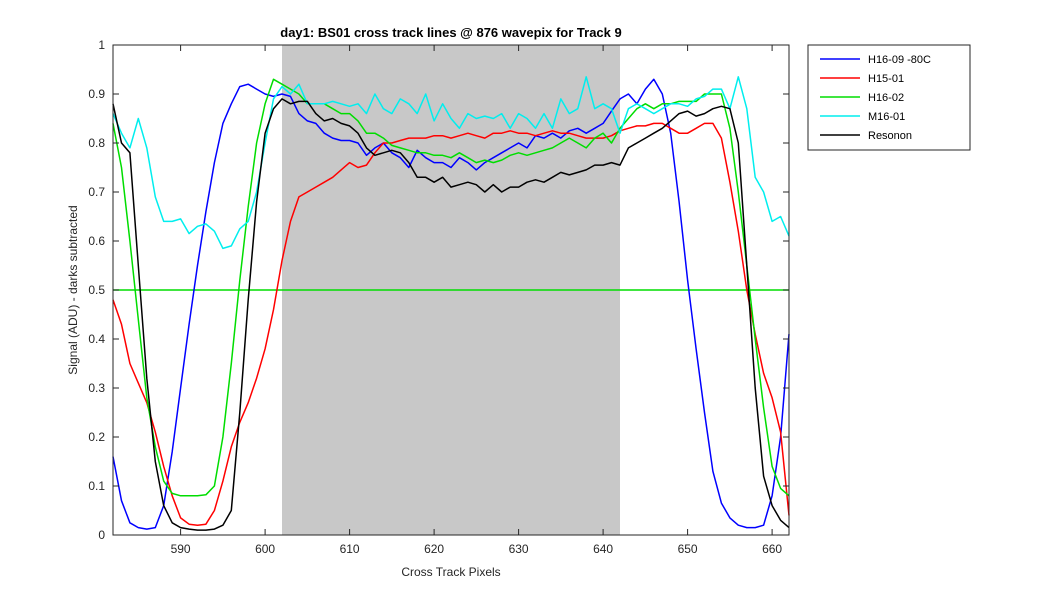  What do you see at coordinates (73, 289) in the screenshot?
I see `y-axis-label: Signal (ADU) - darks subtracted` at bounding box center [73, 289].